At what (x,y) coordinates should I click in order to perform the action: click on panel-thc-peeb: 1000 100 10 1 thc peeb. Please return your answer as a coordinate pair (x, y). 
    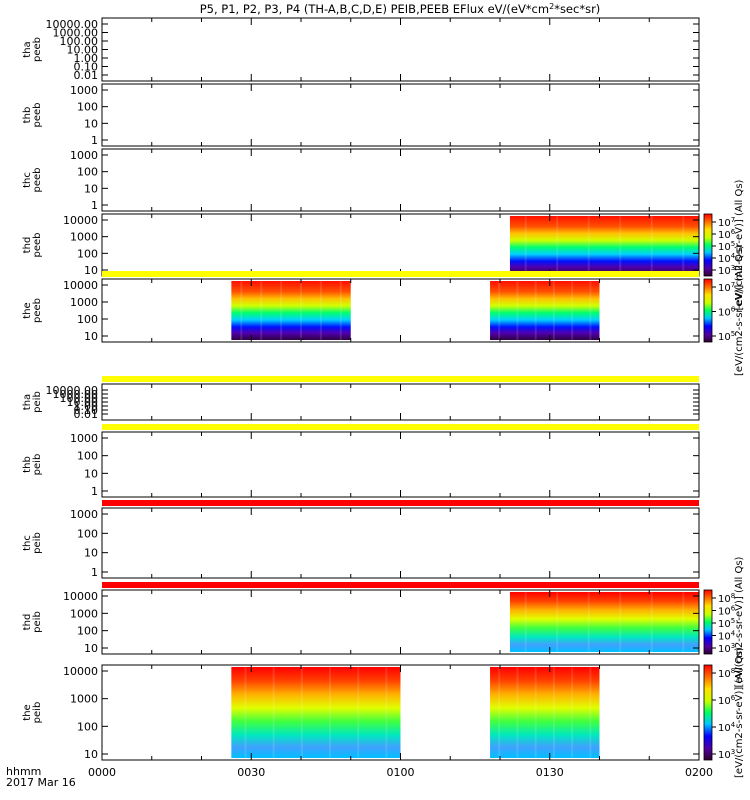
    Looking at the image, I should click on (361, 180).